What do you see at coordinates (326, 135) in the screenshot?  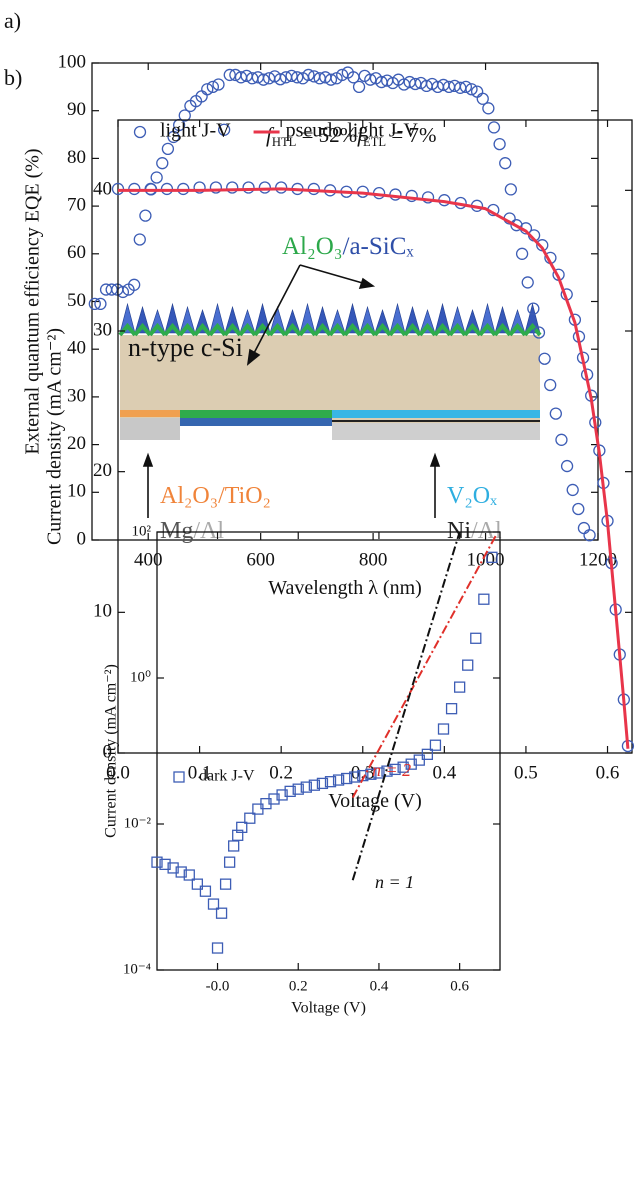 I see `annotation-part: = 52%` at bounding box center [326, 135].